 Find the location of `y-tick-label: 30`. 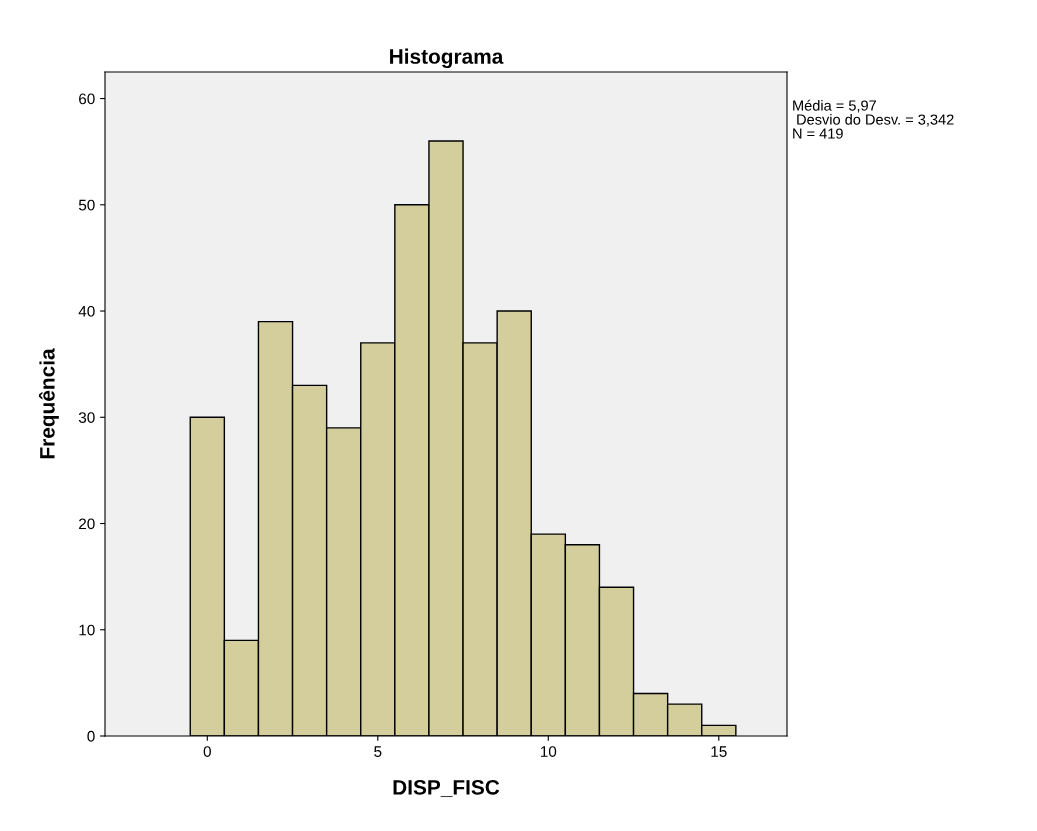

y-tick-label: 30 is located at coordinates (86, 417).